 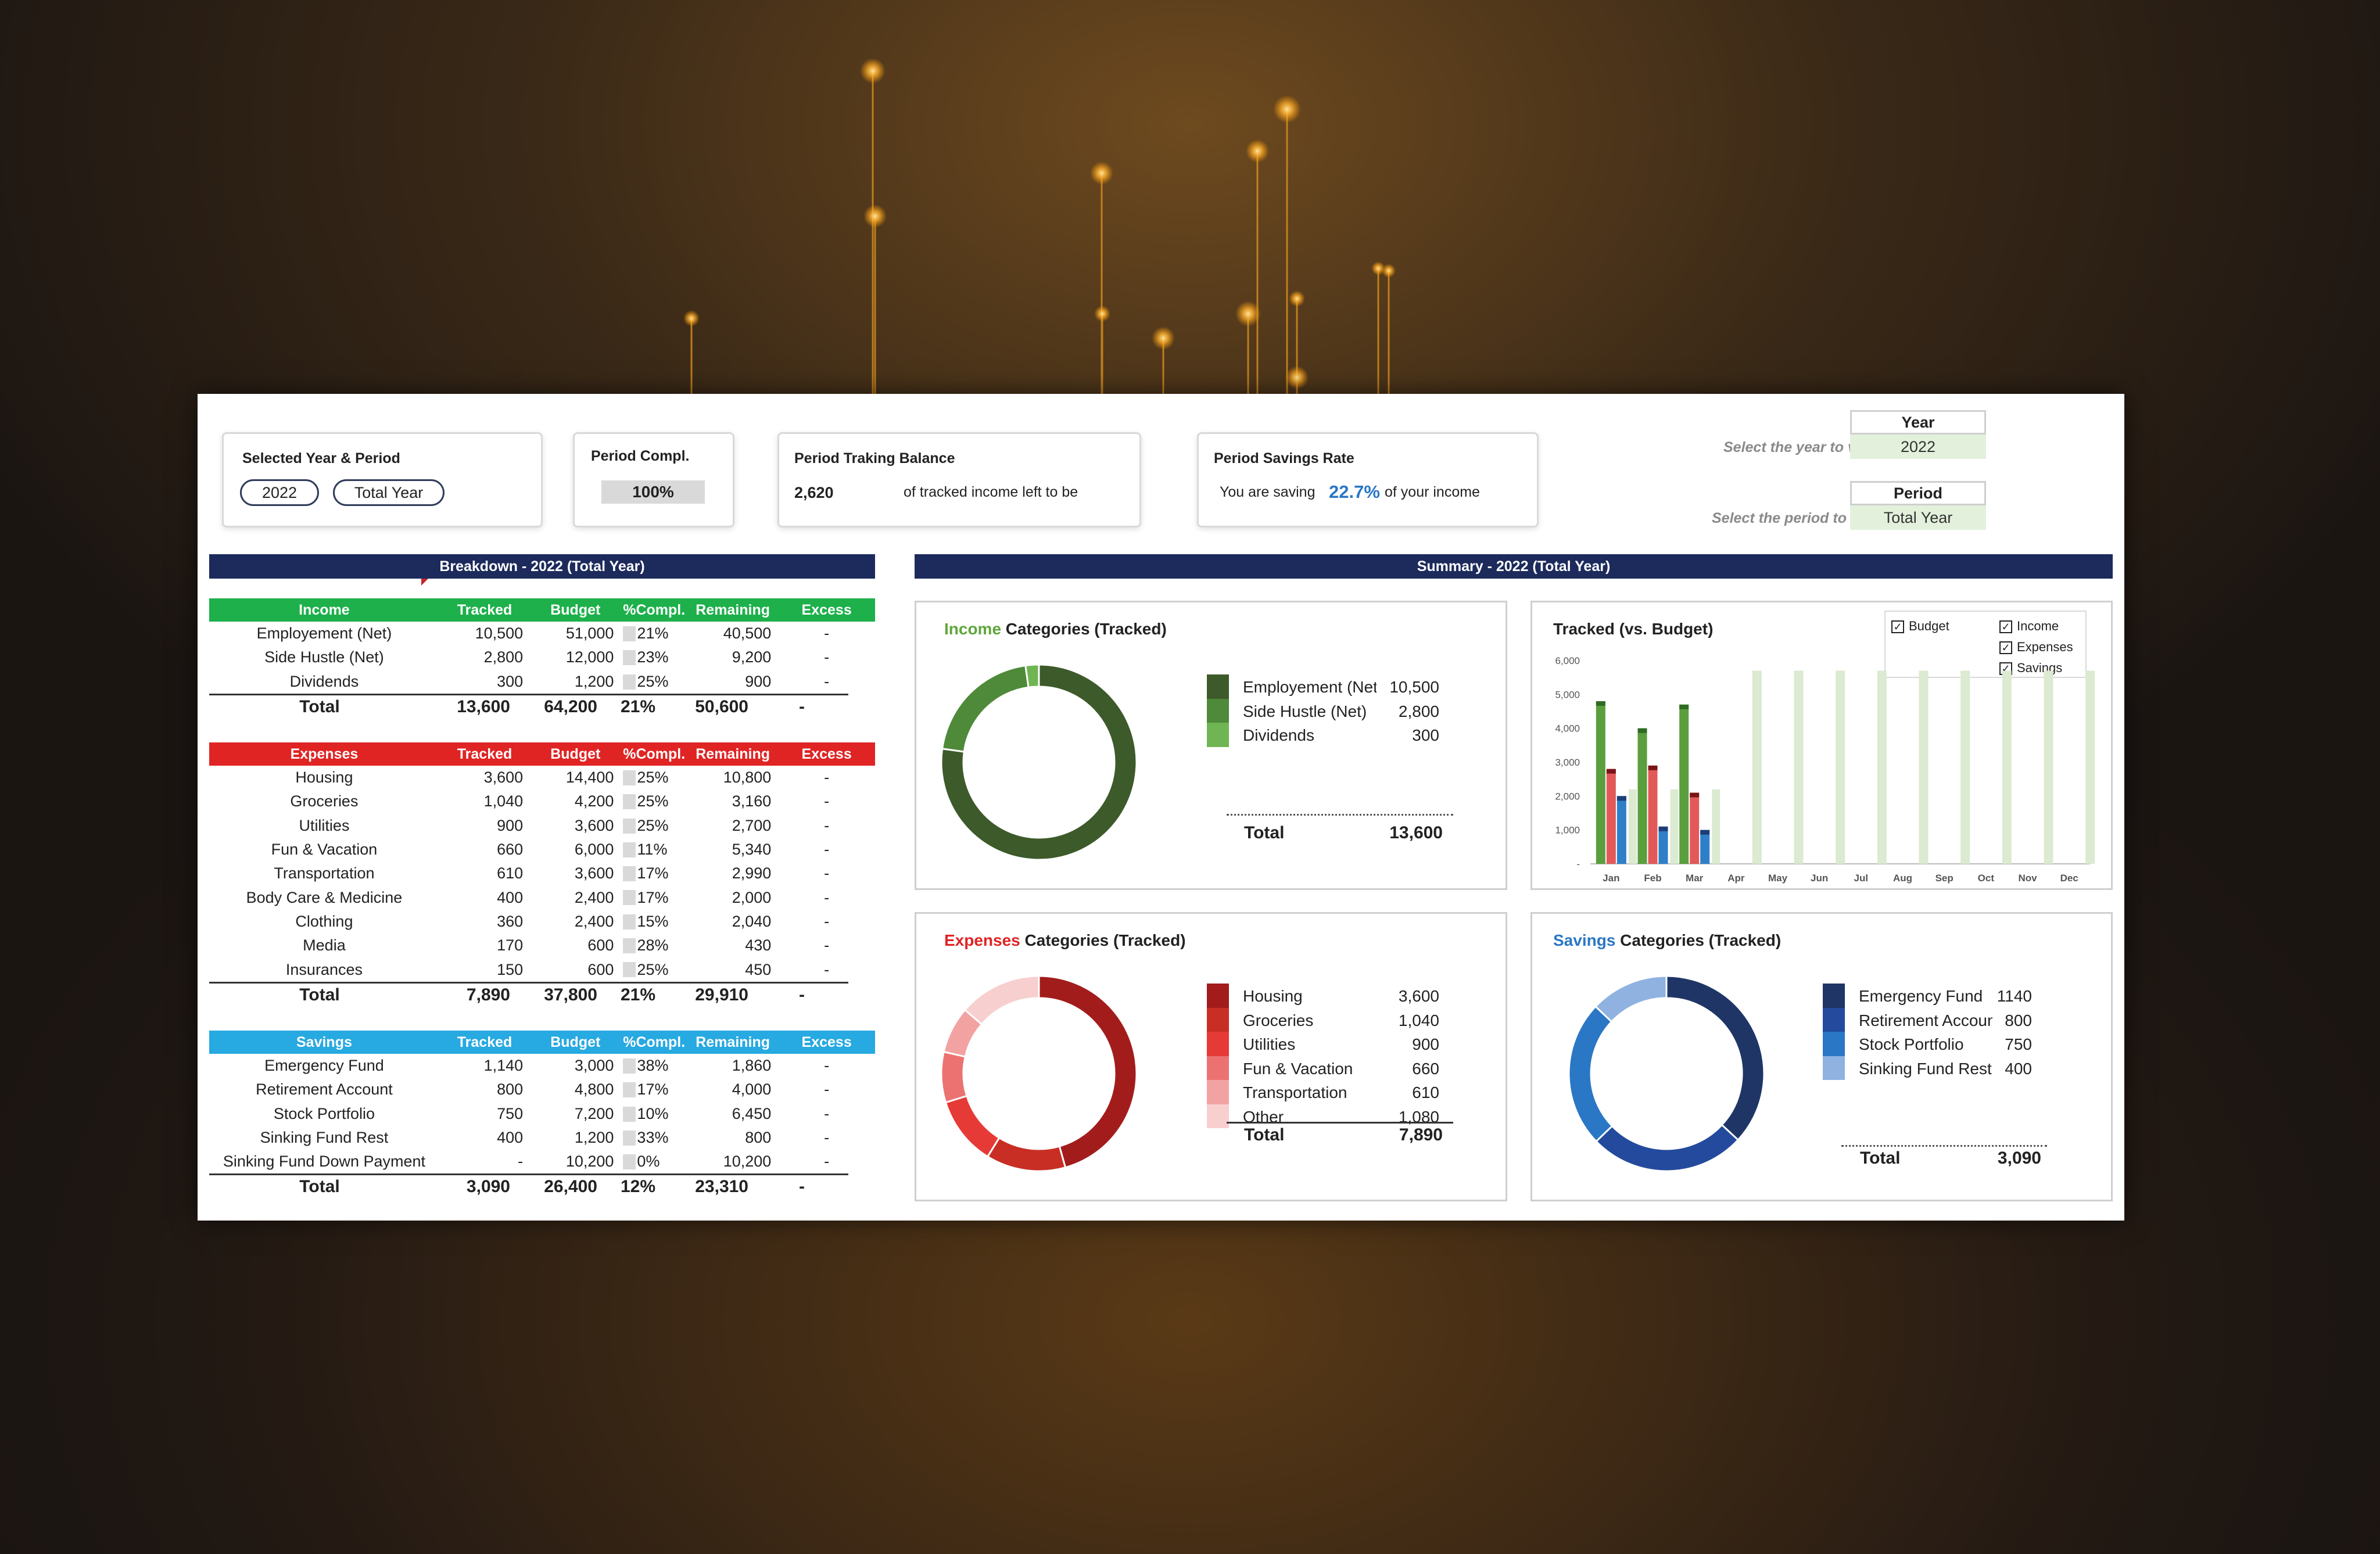 I want to click on panel-title: Expenses Categories (Tracked), so click(x=1065, y=940).